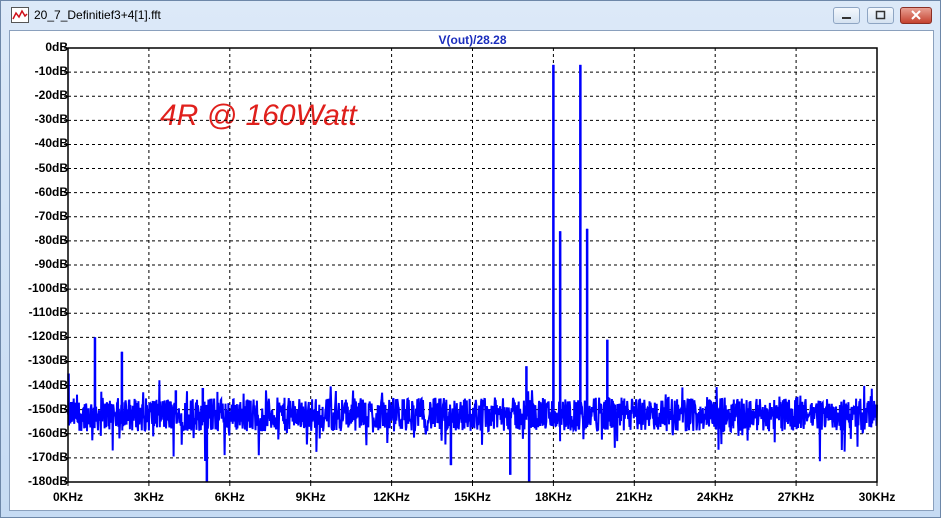 The width and height of the screenshot is (941, 518). I want to click on y-tick-label: -60dB, so click(51, 191).